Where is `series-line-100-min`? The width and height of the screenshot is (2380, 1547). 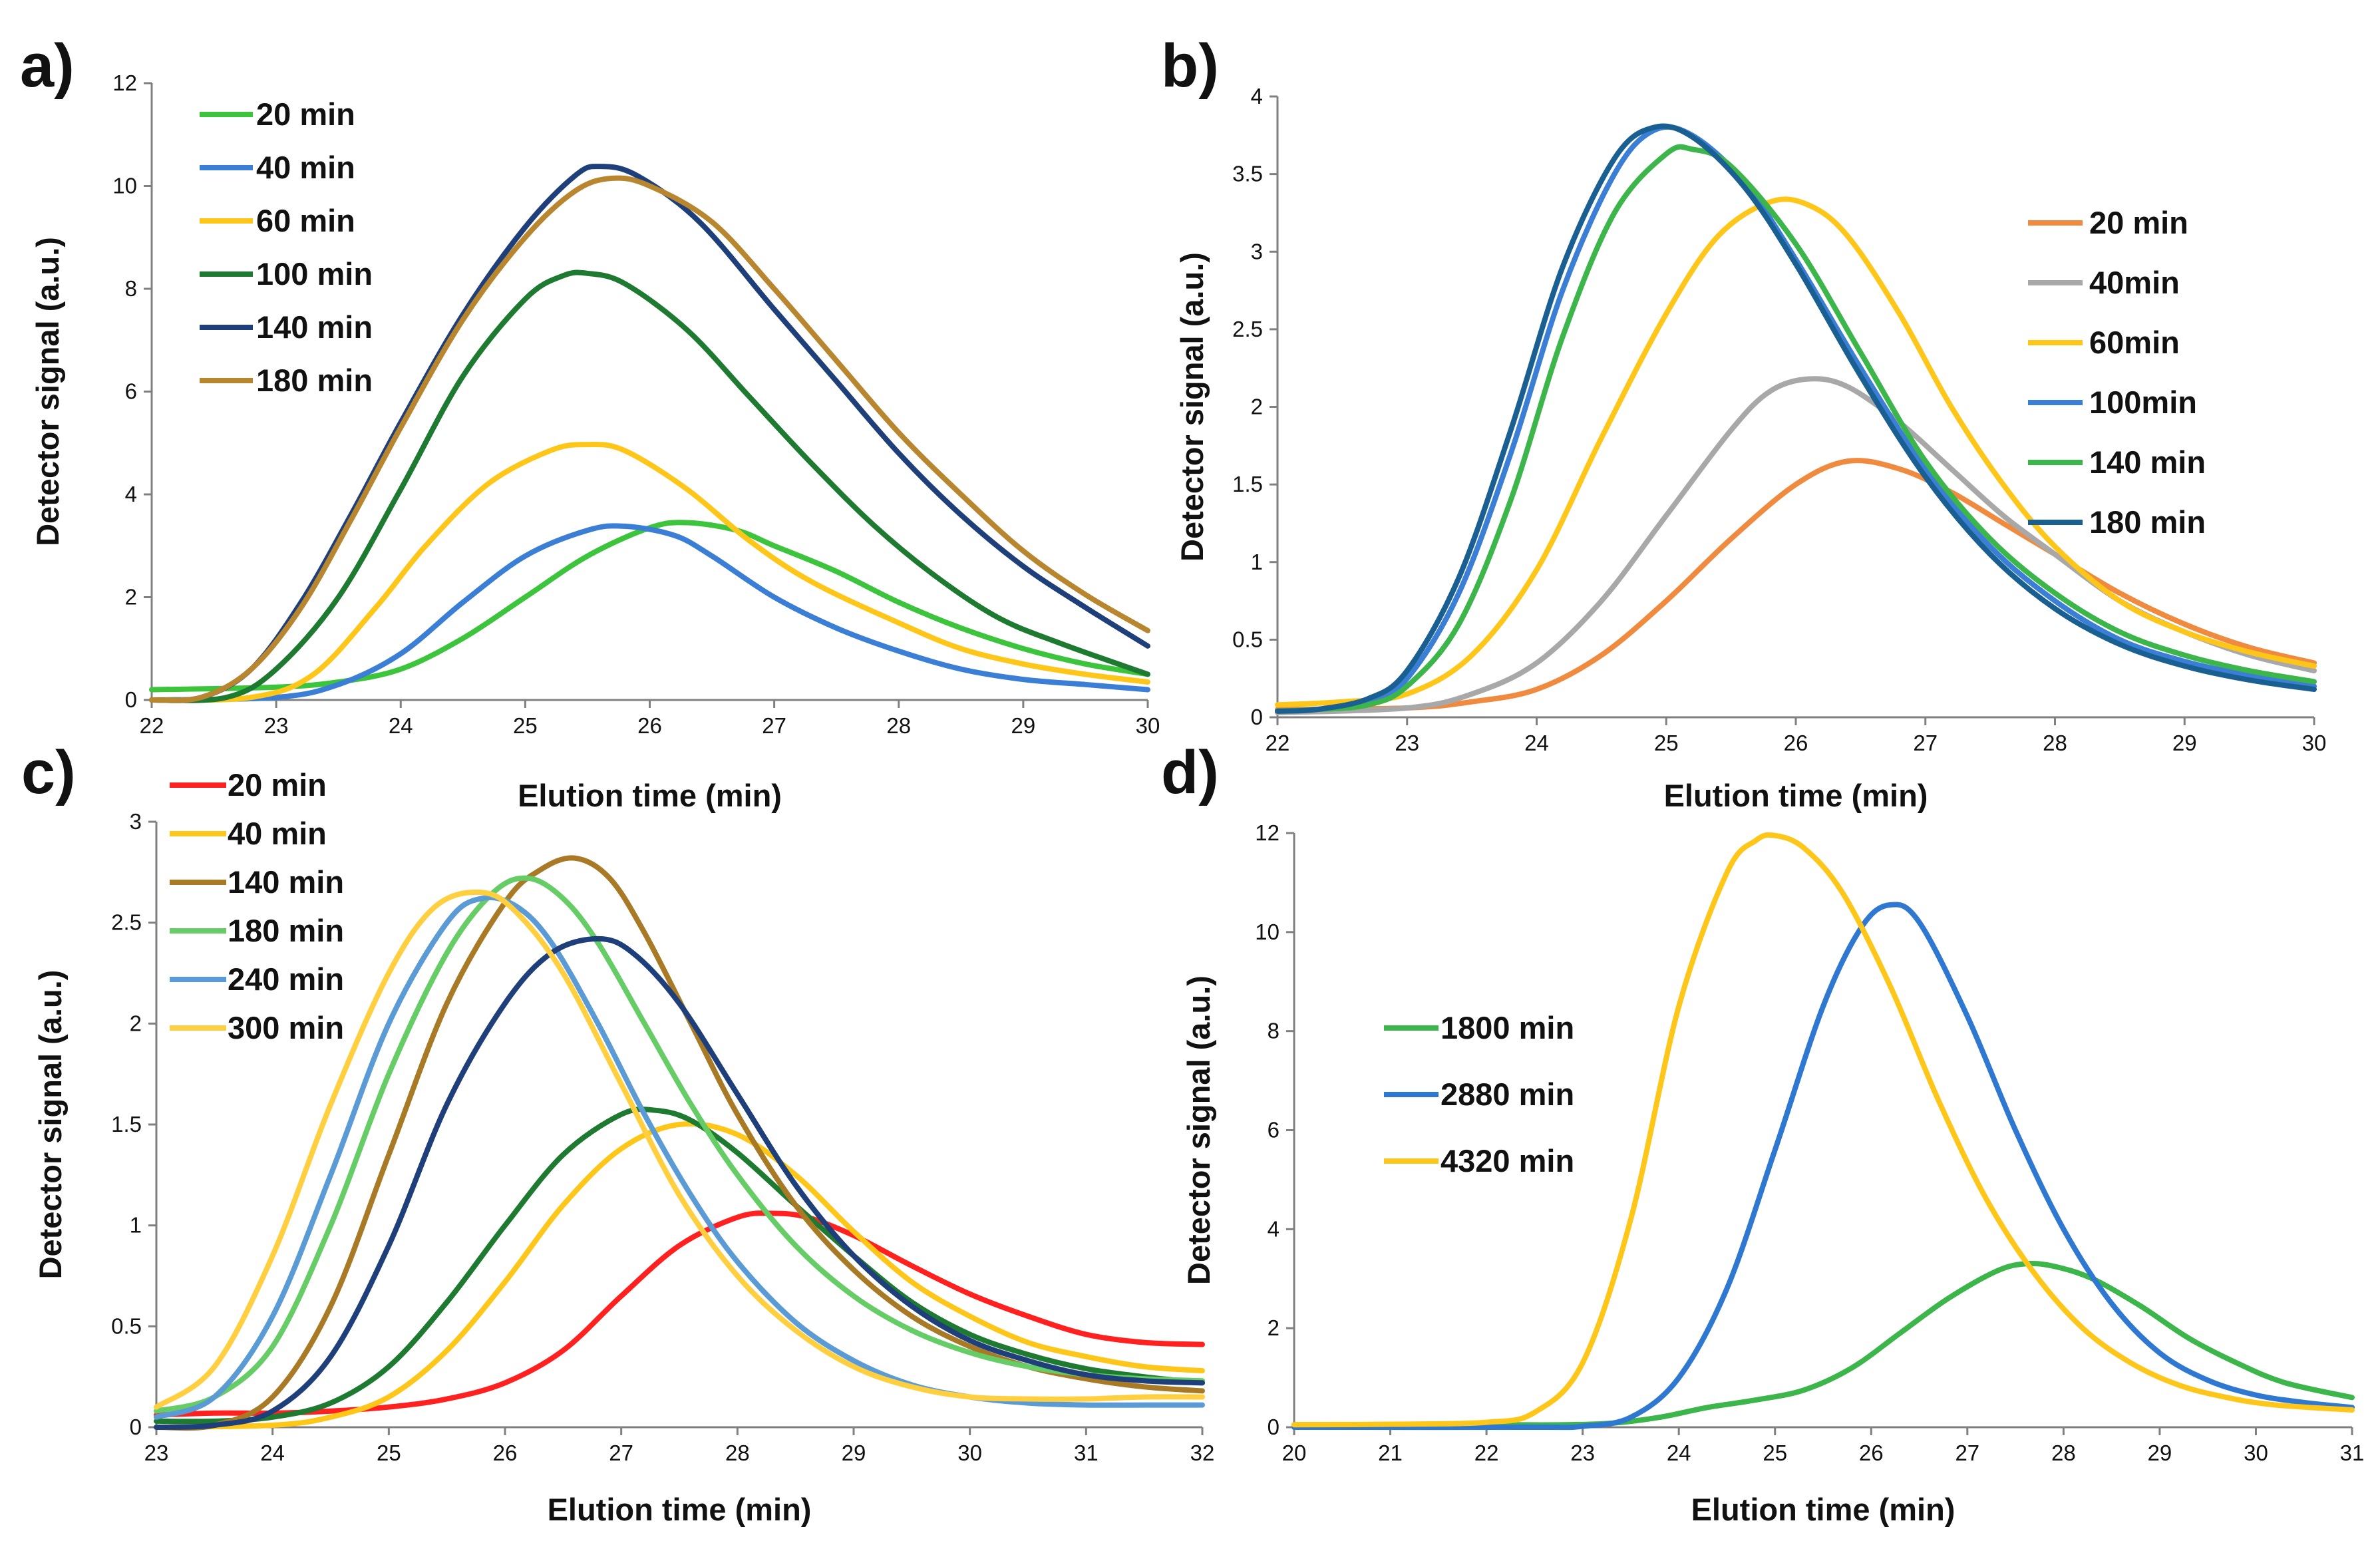
series-line-100-min is located at coordinates (679, 1266).